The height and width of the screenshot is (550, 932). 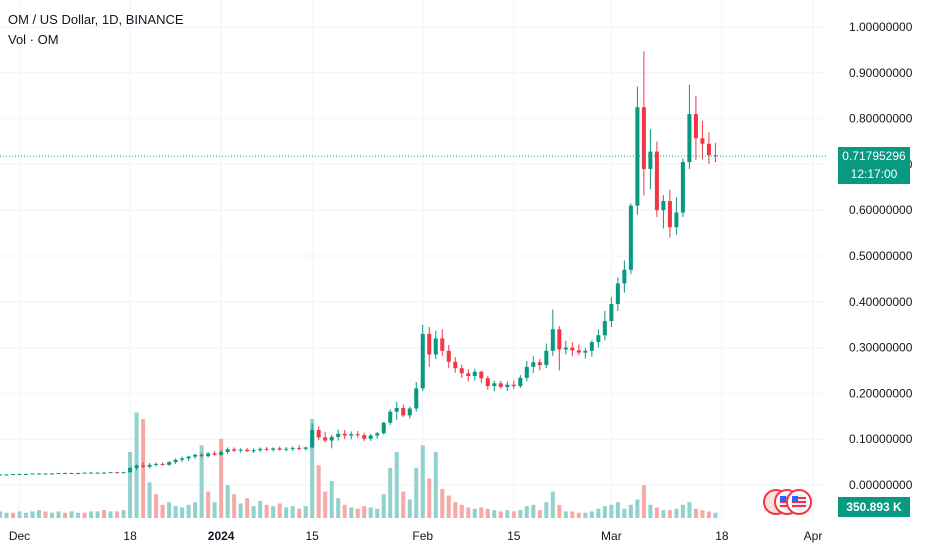 I want to click on price-tick-label: 0.50000000, so click(x=881, y=256).